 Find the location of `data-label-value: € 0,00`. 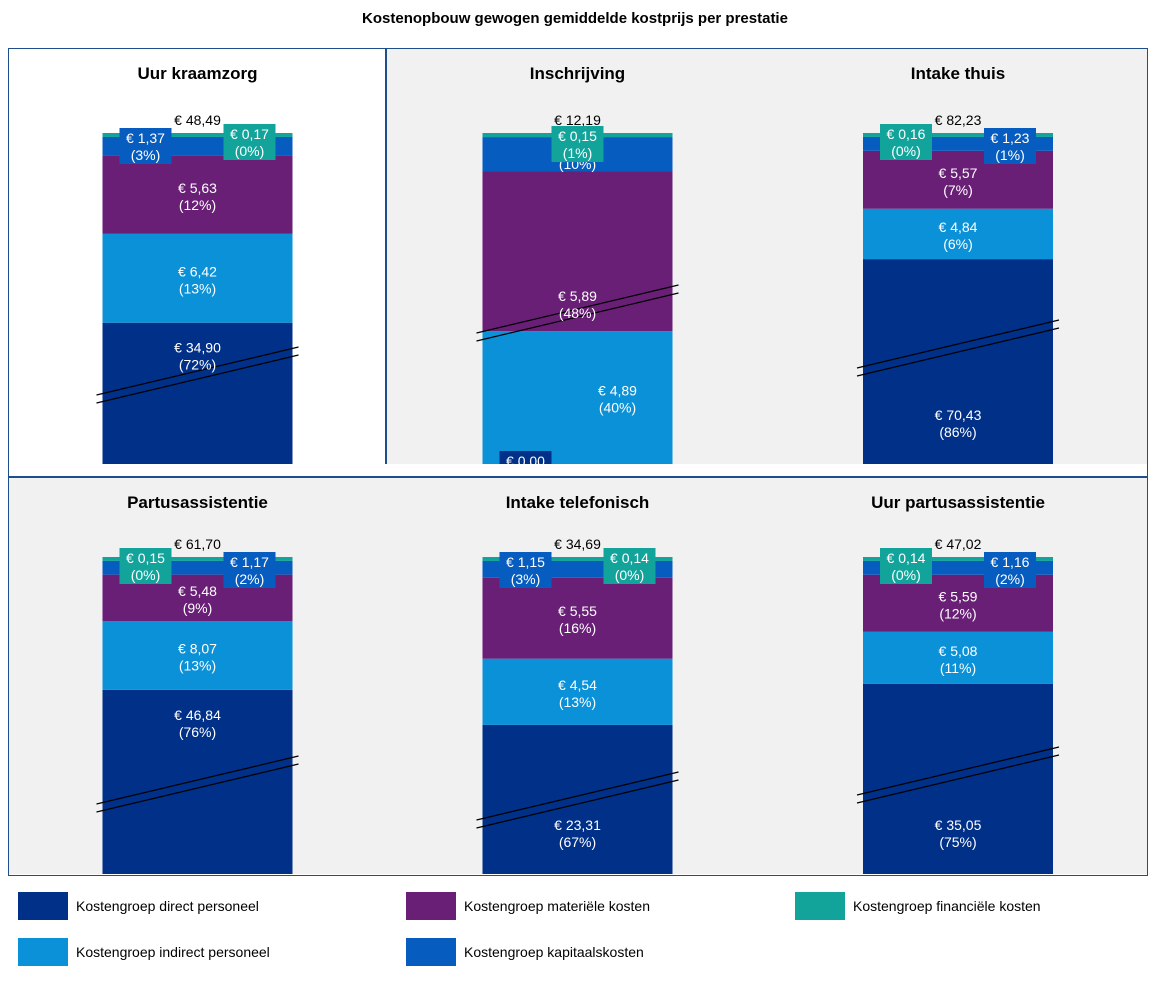

data-label-value: € 0,00 is located at coordinates (525, 458).